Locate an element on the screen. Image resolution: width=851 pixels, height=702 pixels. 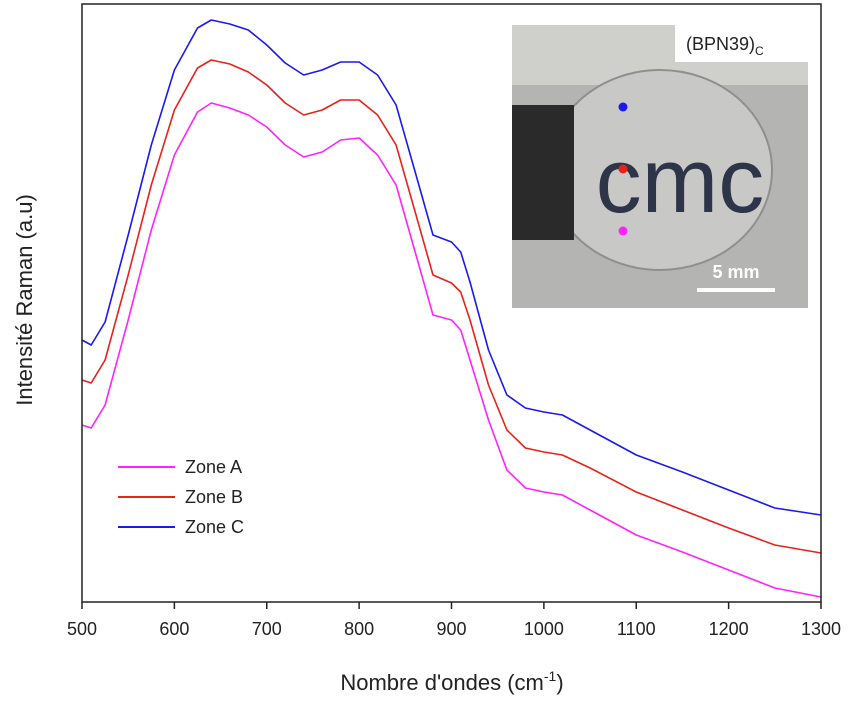
inset-label-box is located at coordinates (741, 43).